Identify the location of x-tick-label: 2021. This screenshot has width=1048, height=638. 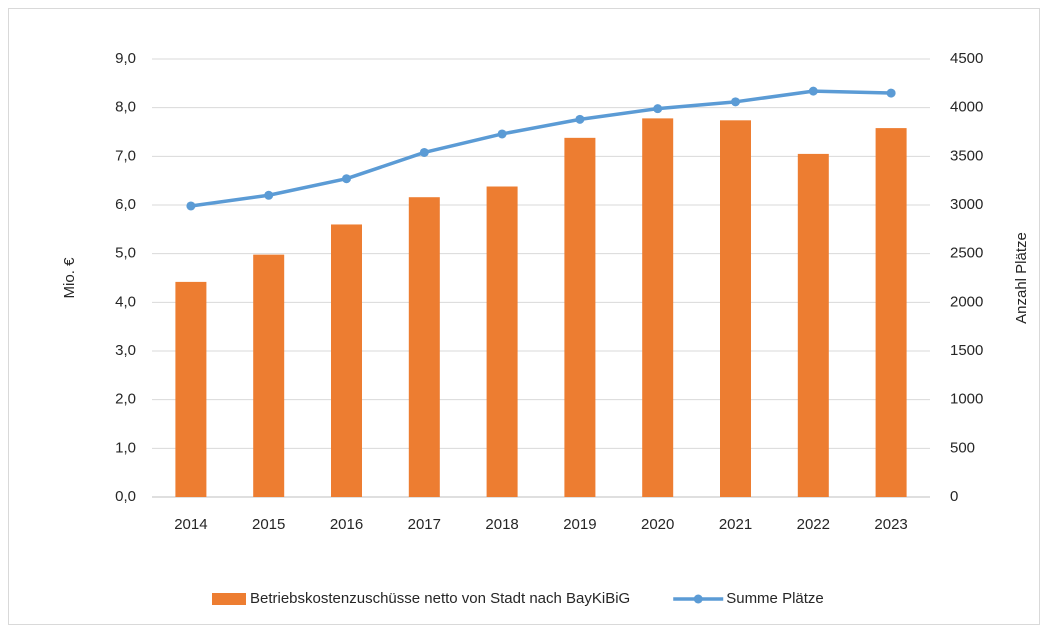
(735, 524).